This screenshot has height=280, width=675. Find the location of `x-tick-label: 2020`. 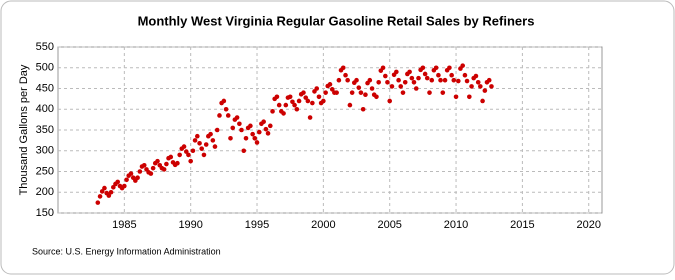

x-tick-label: 2020 is located at coordinates (588, 225).